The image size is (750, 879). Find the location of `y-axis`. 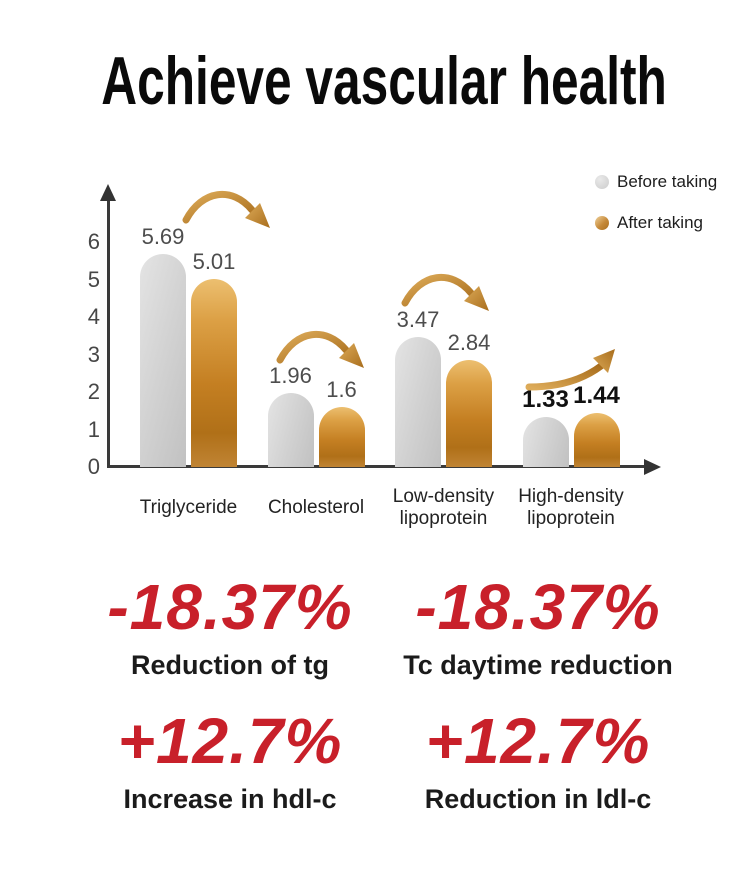

y-axis is located at coordinates (108, 333).